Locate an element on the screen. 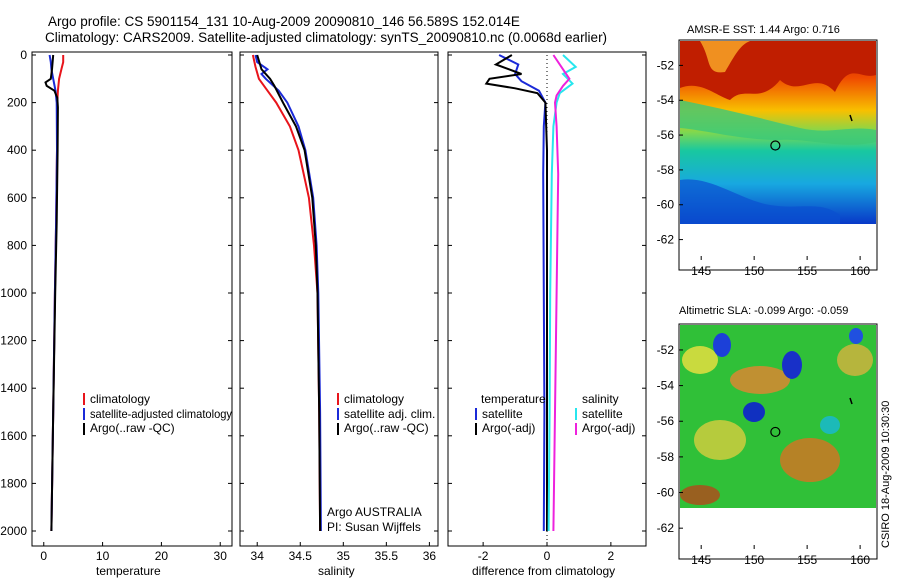 This screenshot has width=900, height=580. timestamp-stamp: CSIRO 18-Aug-2009 10:30:30 is located at coordinates (886, 474).